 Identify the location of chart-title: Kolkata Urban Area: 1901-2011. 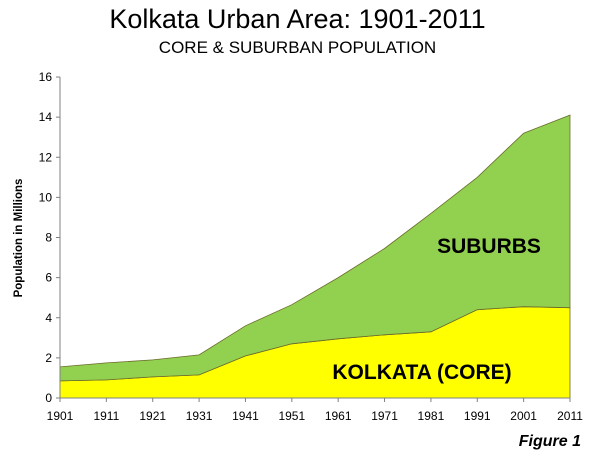
(297, 19).